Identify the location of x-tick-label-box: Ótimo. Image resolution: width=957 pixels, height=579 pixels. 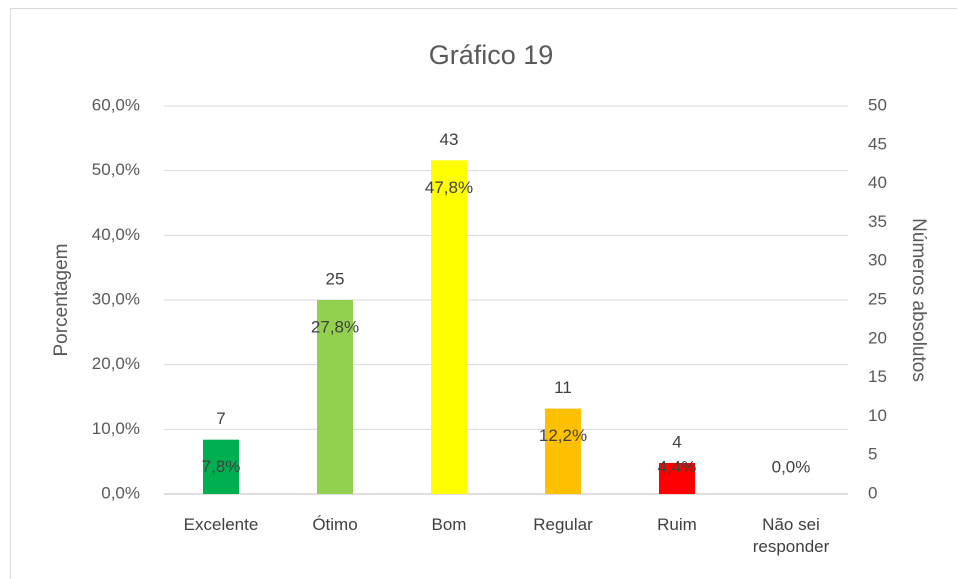
(335, 524).